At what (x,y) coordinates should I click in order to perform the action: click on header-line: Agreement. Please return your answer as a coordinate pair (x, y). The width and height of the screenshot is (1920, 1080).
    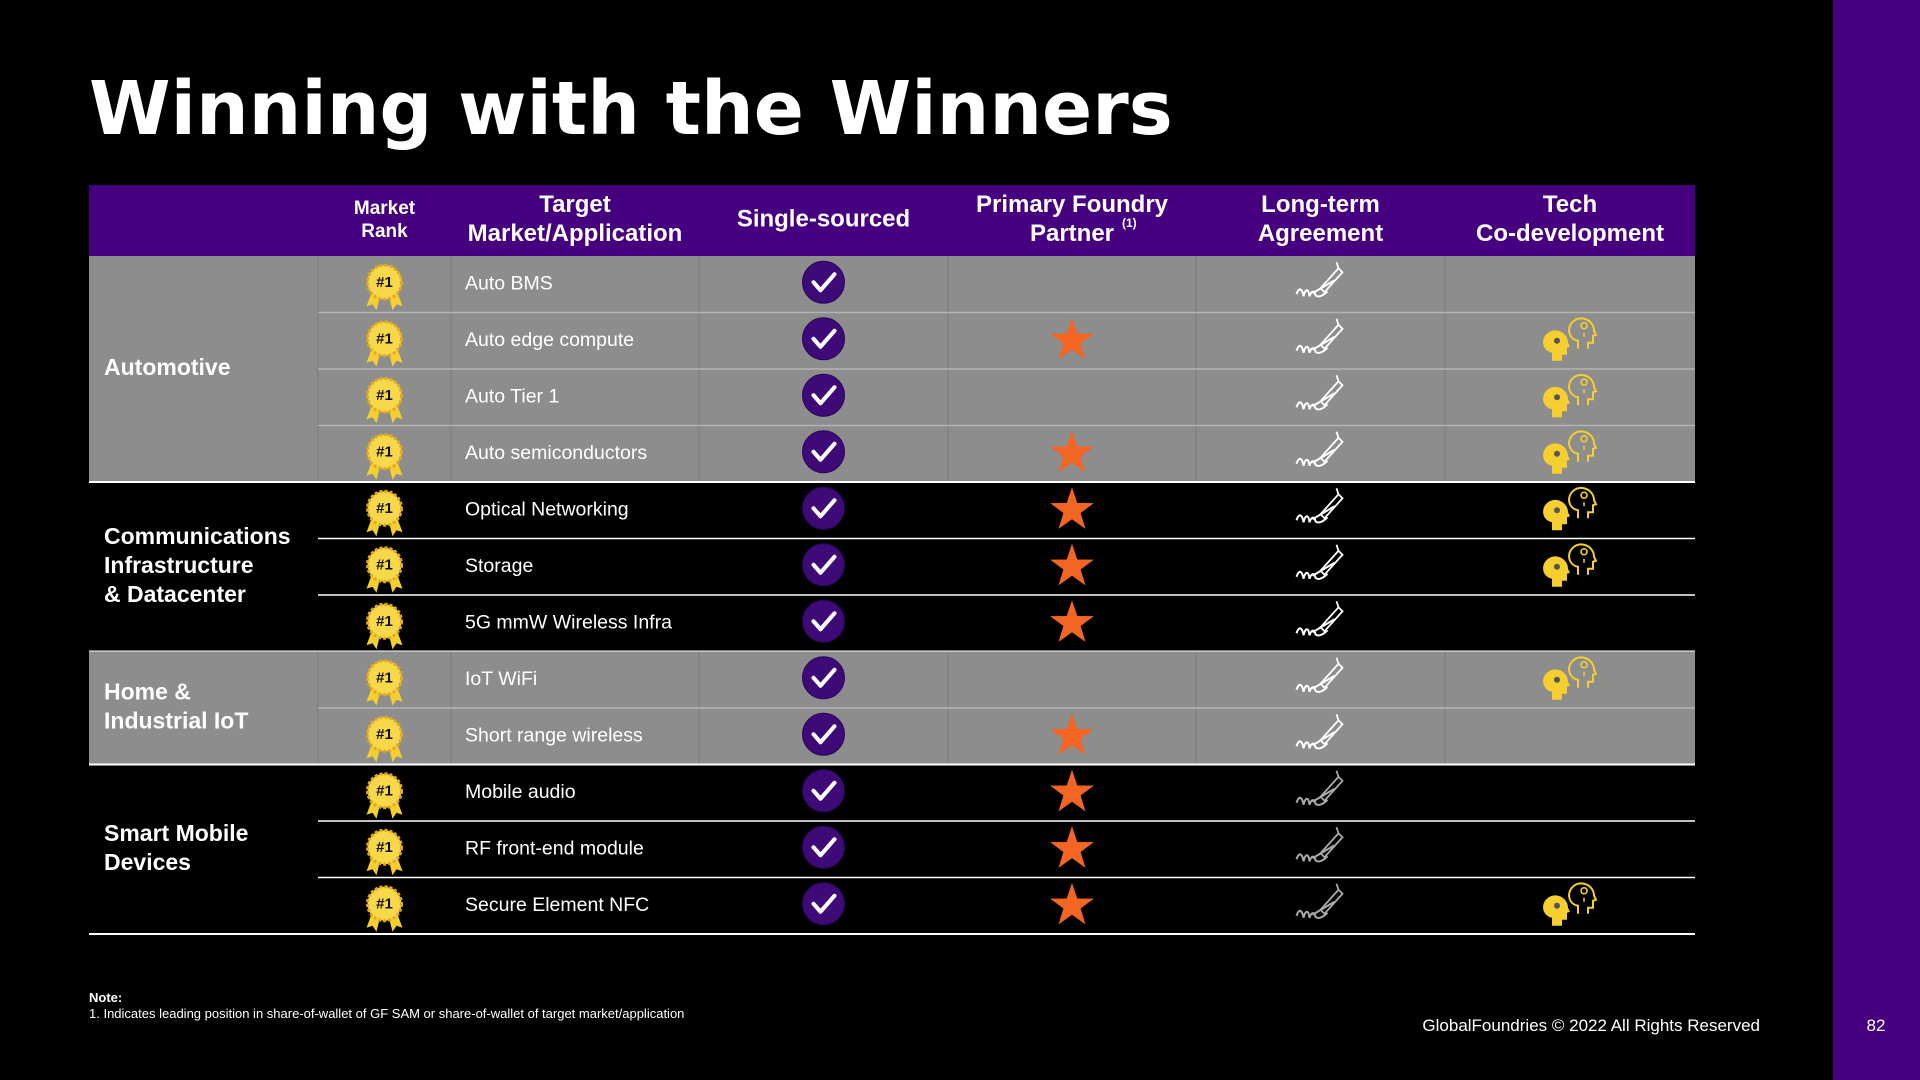
    Looking at the image, I should click on (1320, 233).